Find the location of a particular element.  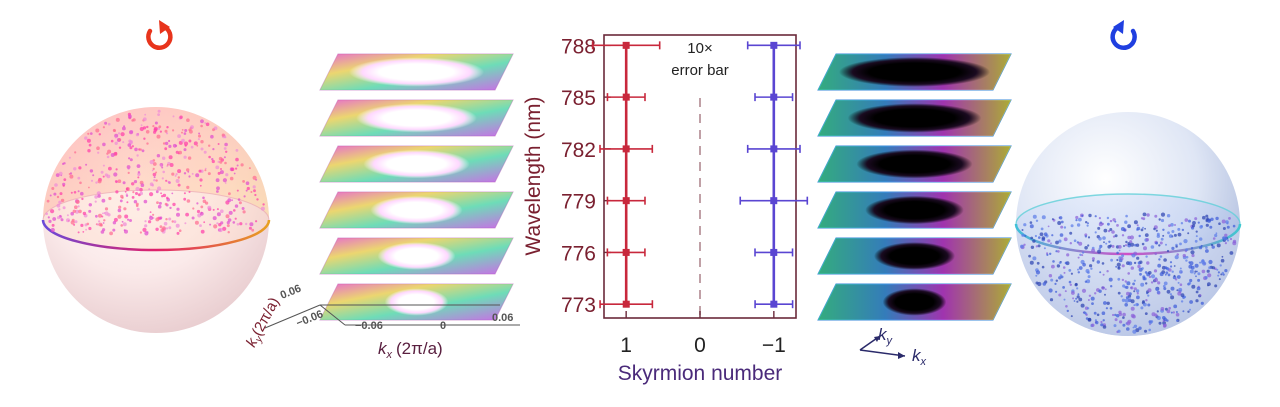

kspace-map is located at coordinates (914, 118).